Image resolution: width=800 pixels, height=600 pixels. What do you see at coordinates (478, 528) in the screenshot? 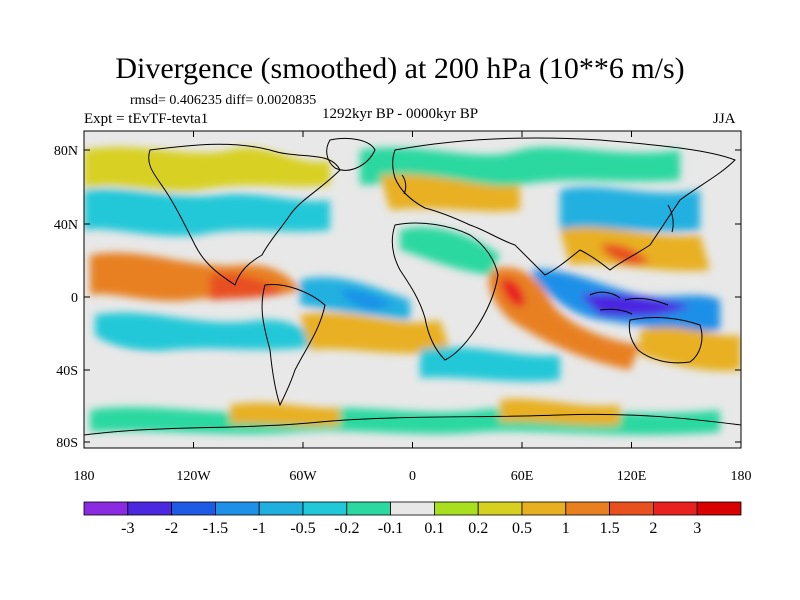
I see `colorbar-label: 0.2` at bounding box center [478, 528].